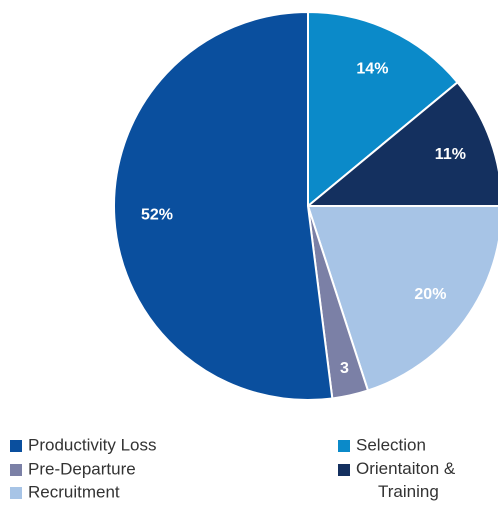 The image size is (498, 518). What do you see at coordinates (92, 444) in the screenshot?
I see `legend-label: Productivity Loss` at bounding box center [92, 444].